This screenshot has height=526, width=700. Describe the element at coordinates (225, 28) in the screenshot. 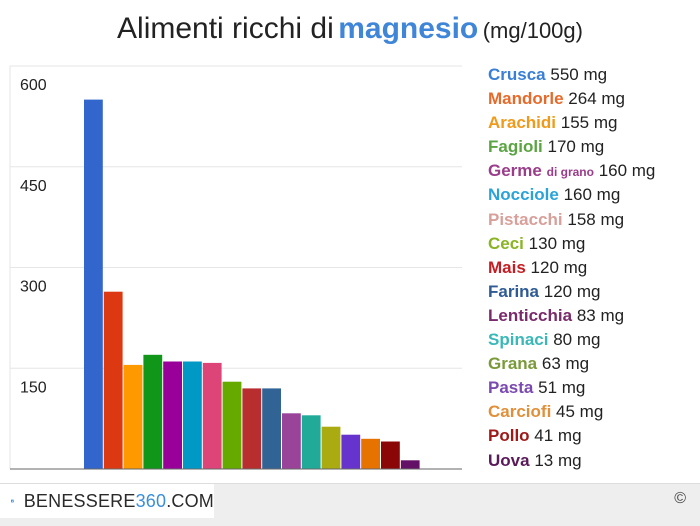

I see `title-prefix: Alimenti ricchi di` at that location.